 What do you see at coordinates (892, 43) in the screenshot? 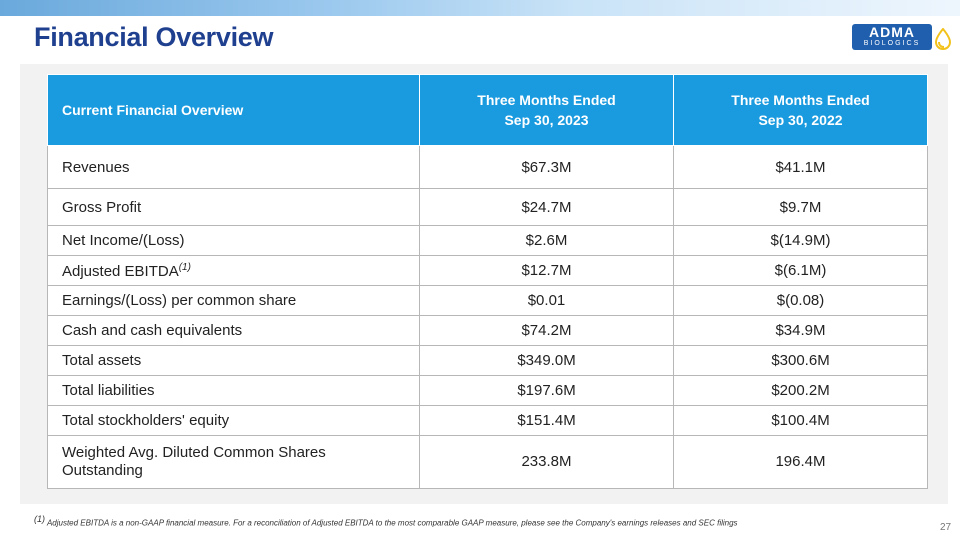
I see `logo-sub-text: BIOLOGICS` at bounding box center [892, 43].